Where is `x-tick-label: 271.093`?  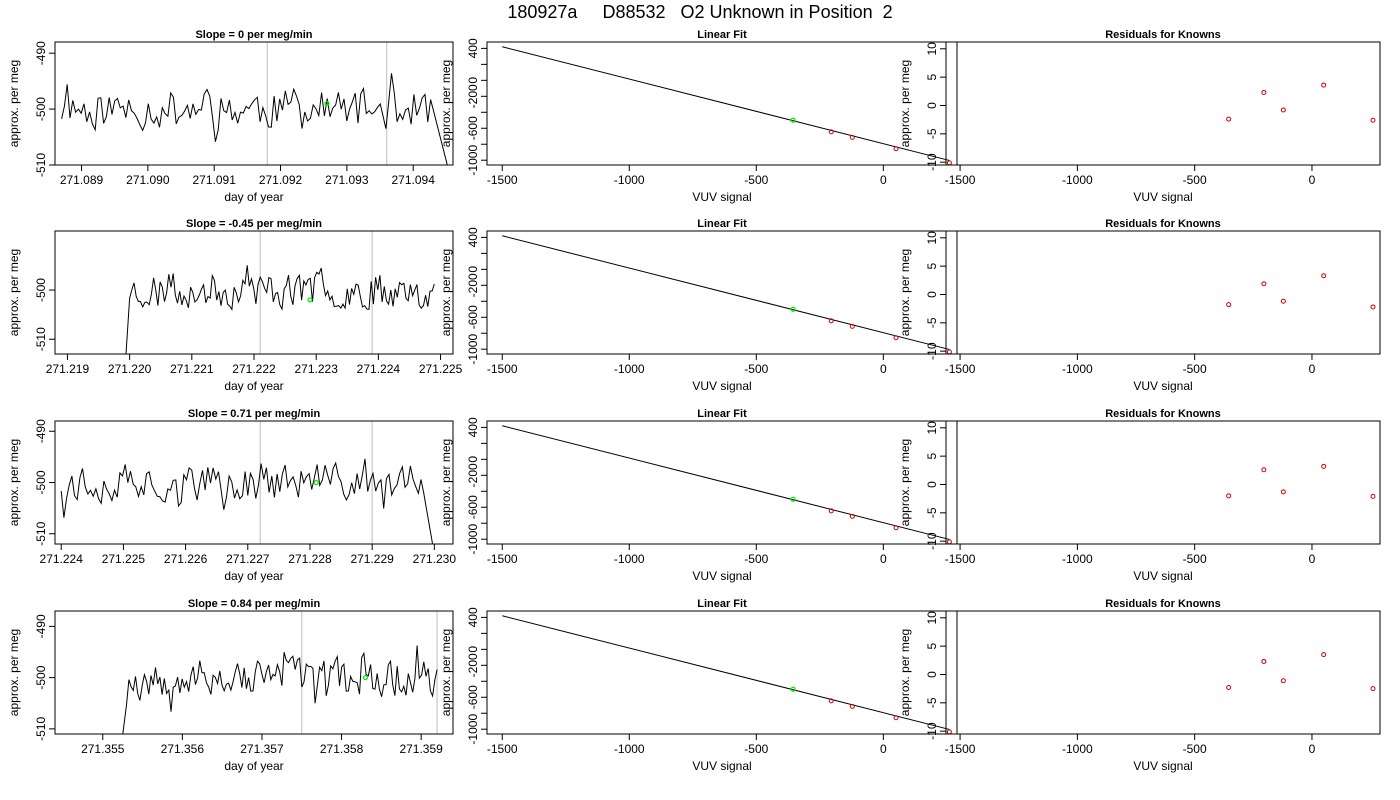 x-tick-label: 271.093 is located at coordinates (347, 180).